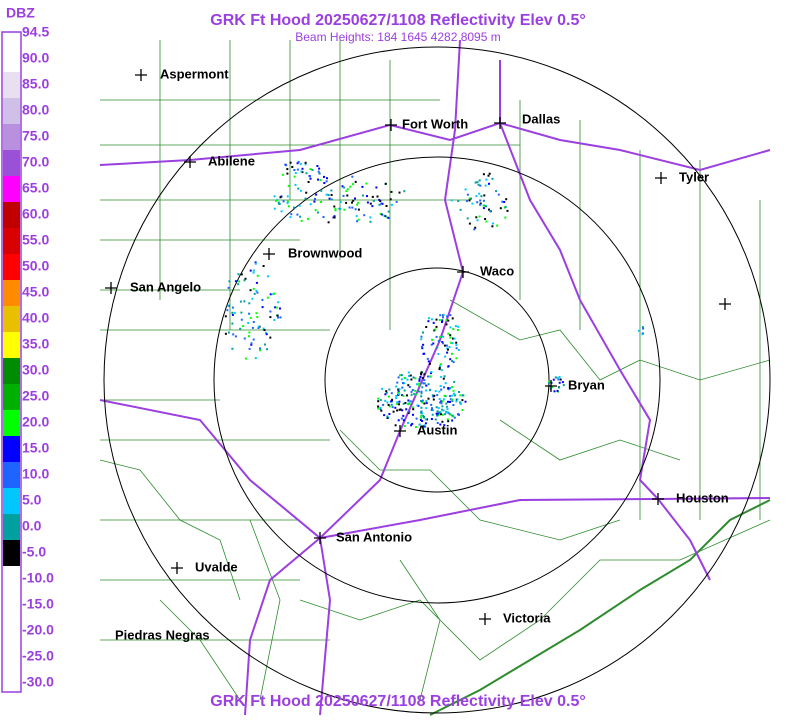 The width and height of the screenshot is (797, 726). What do you see at coordinates (35, 188) in the screenshot?
I see `legend-label: 65.0` at bounding box center [35, 188].